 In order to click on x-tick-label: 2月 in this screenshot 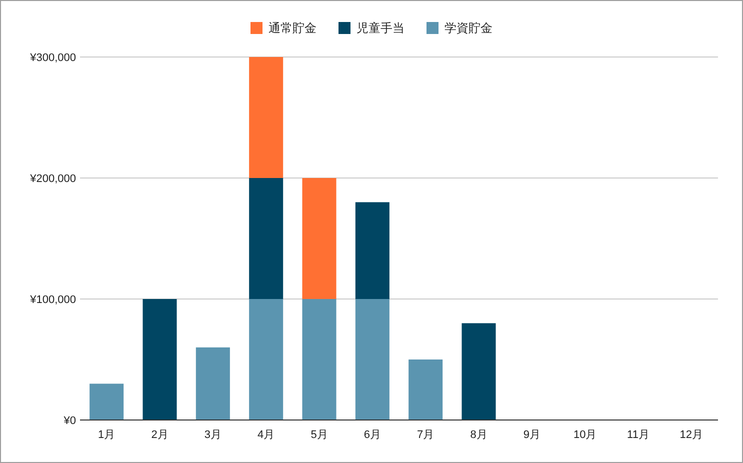, I will do `click(159, 435)`.